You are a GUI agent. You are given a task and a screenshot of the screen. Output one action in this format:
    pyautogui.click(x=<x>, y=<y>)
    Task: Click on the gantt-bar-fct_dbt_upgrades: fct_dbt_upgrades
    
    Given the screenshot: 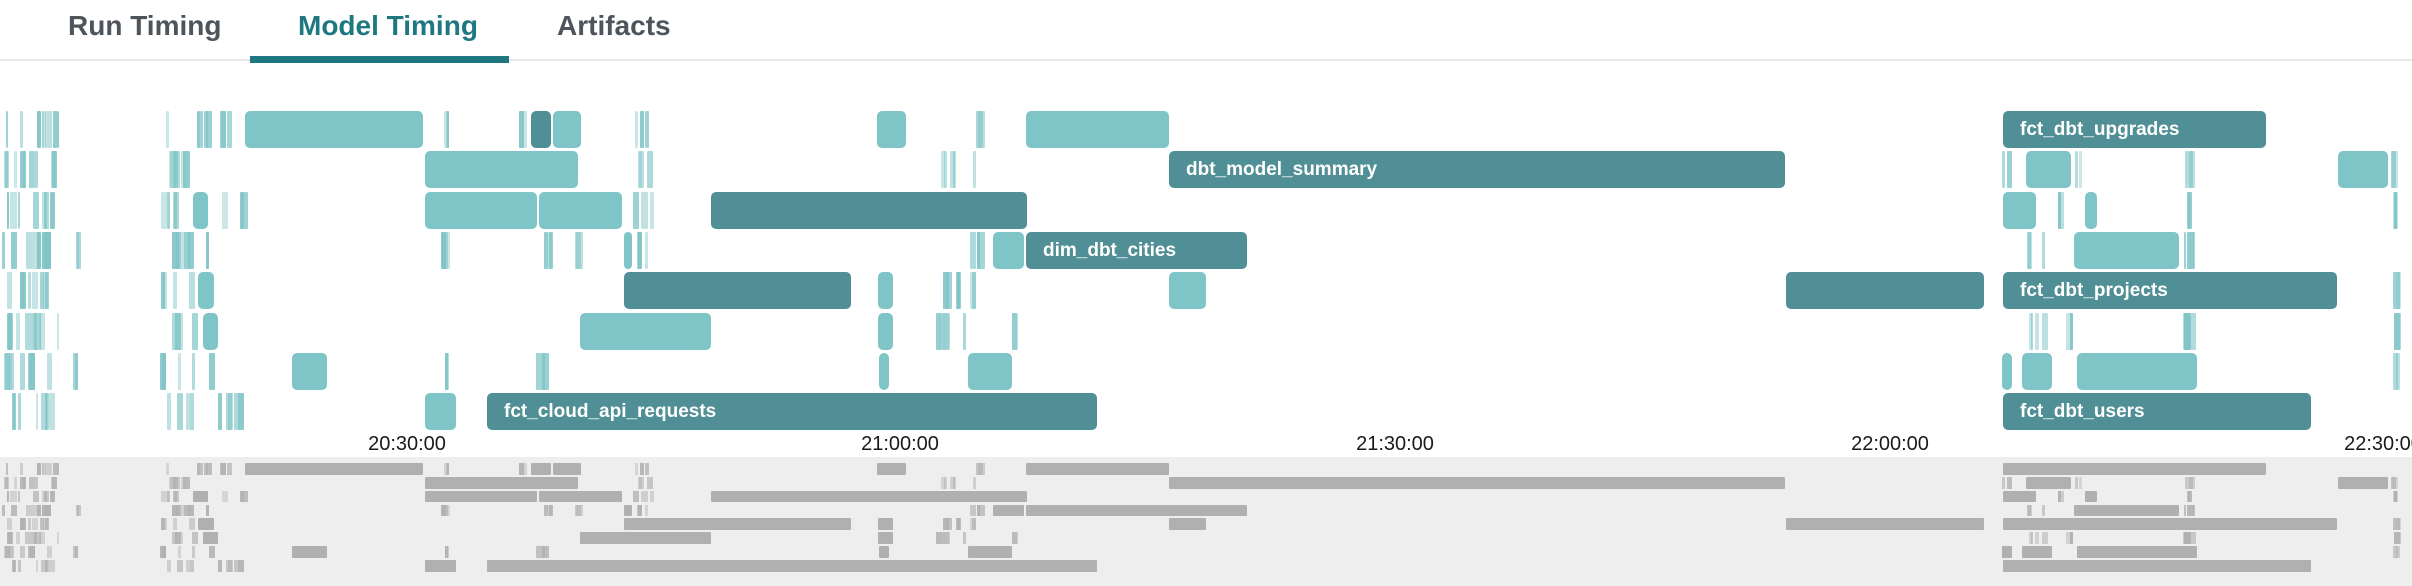 What is the action you would take?
    pyautogui.click(x=2134, y=129)
    